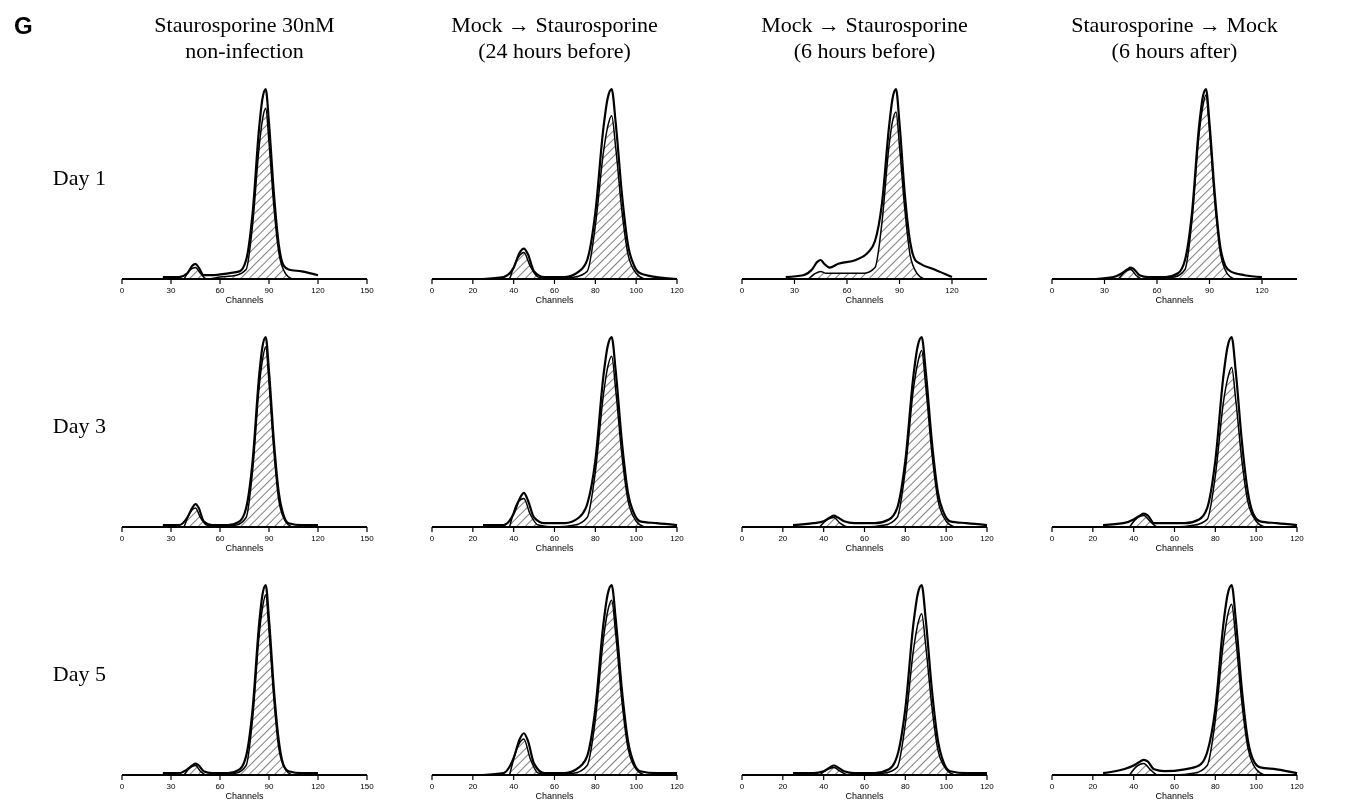  I want to click on y-axis-title: Day 5, so click(79, 673).